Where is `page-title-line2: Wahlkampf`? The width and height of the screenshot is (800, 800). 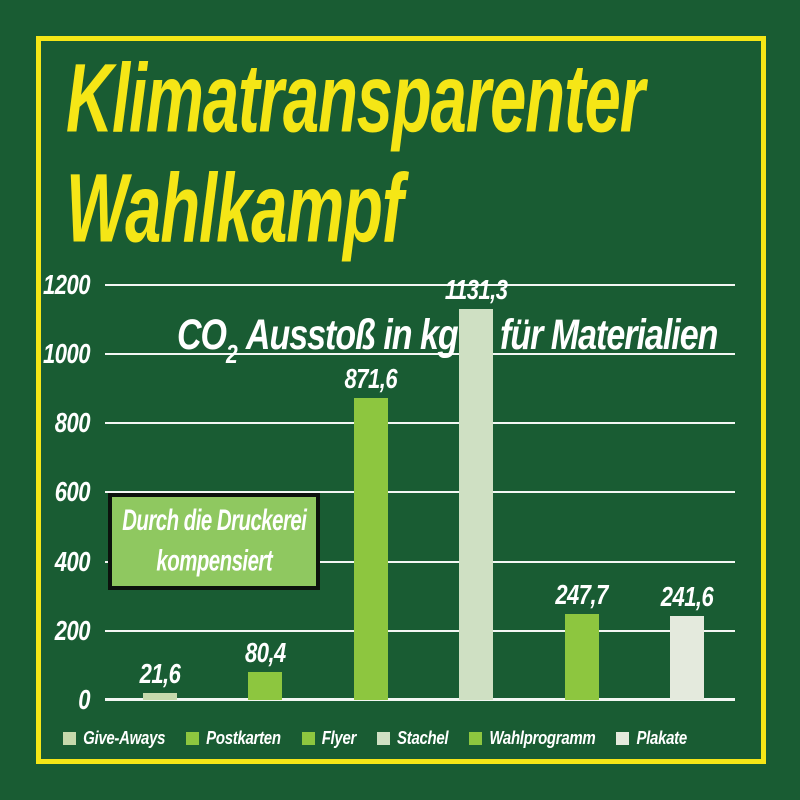
page-title-line2: Wahlkampf is located at coordinates (235, 208).